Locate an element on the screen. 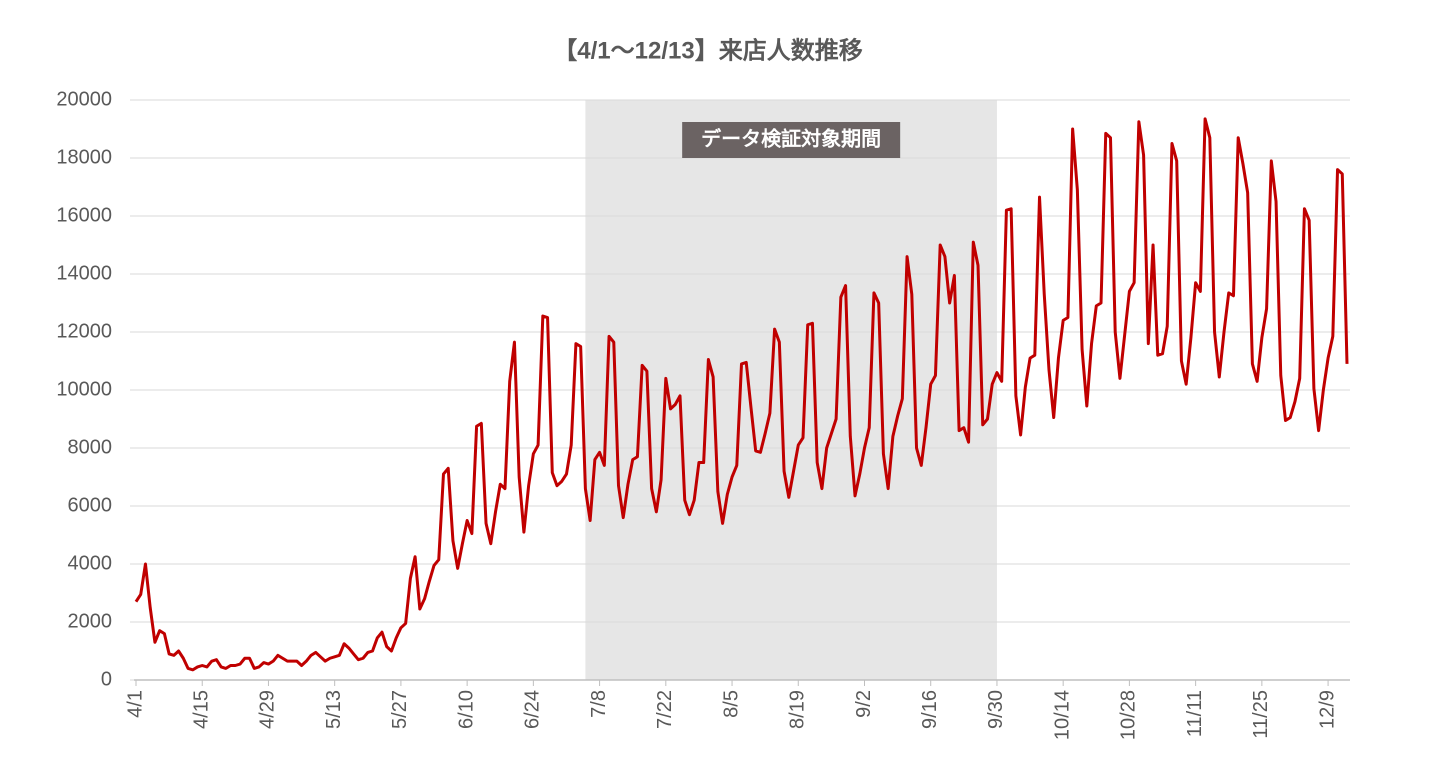 The image size is (1440, 777). y-tick-label: 0 is located at coordinates (106, 679).